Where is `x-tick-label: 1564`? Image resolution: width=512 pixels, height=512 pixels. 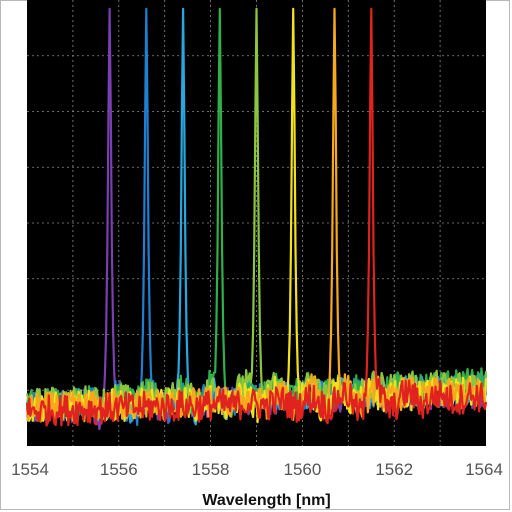 x-tick-label: 1564 is located at coordinates (484, 469).